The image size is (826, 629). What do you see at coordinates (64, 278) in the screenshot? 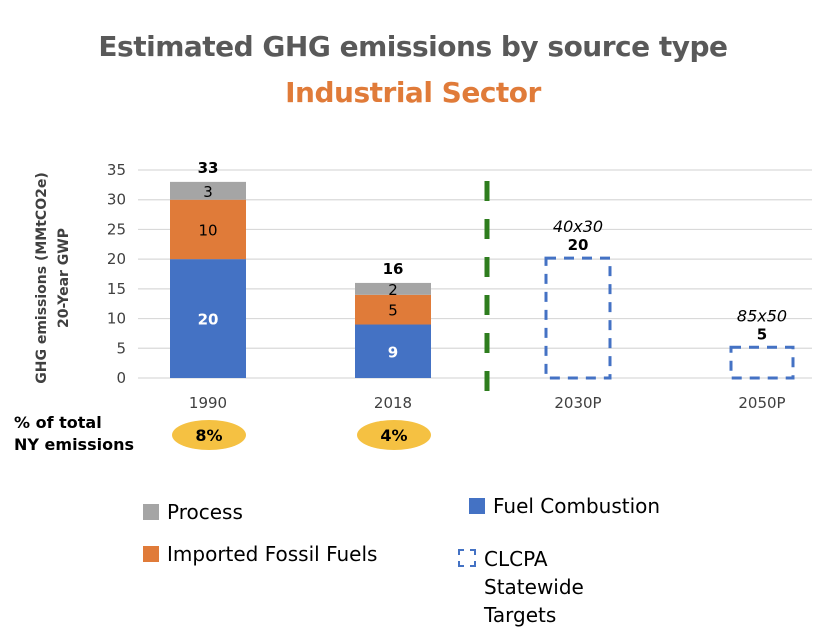
I see `y-axis-label-line2: 20-Year GWP` at bounding box center [64, 278].